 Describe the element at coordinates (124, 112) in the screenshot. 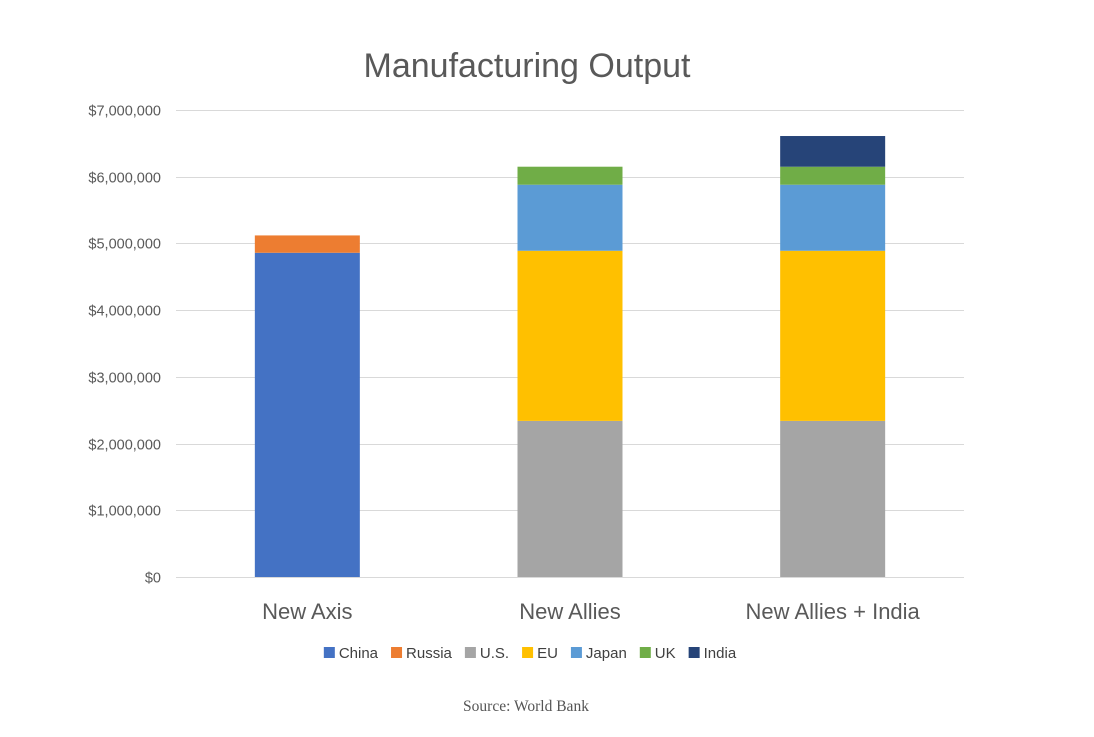

I see `y-tick-label: $7,000,000` at that location.